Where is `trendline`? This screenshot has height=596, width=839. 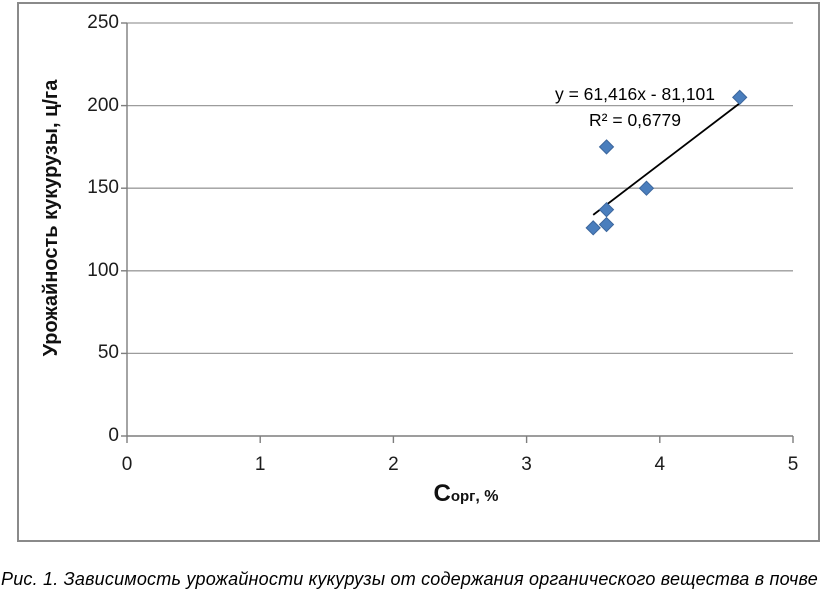
trendline is located at coordinates (667, 158).